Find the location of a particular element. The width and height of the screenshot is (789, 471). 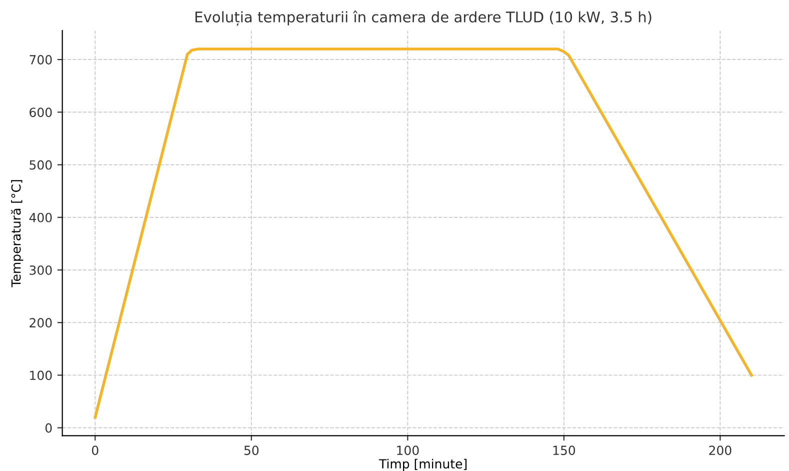

y-tick-label: 100 is located at coordinates (41, 375).